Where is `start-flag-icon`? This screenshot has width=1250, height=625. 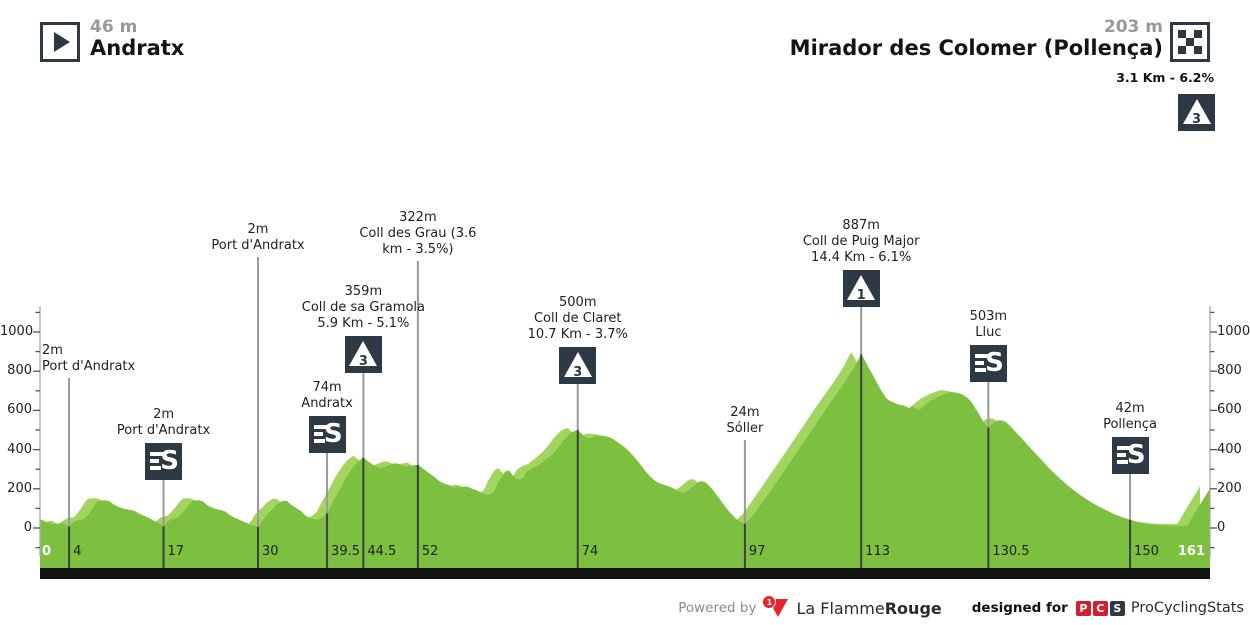
start-flag-icon is located at coordinates (60, 42).